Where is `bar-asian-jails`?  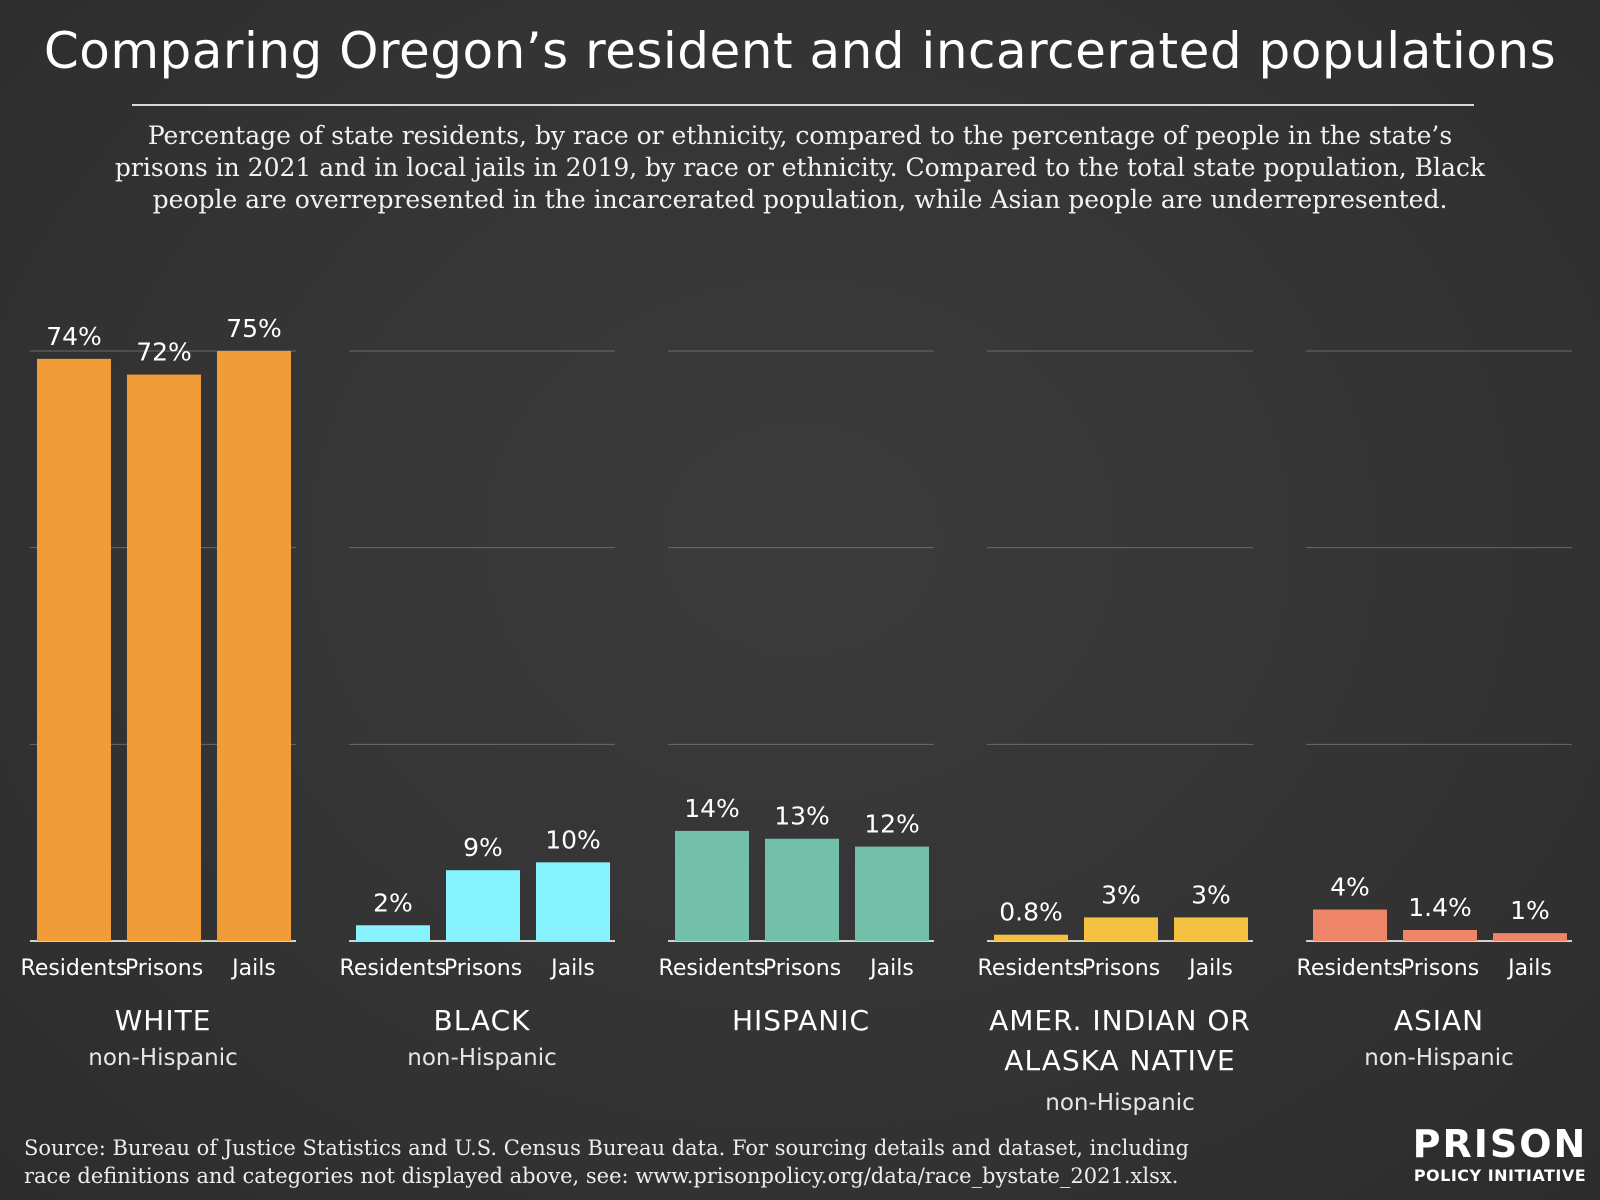 bar-asian-jails is located at coordinates (1530, 937).